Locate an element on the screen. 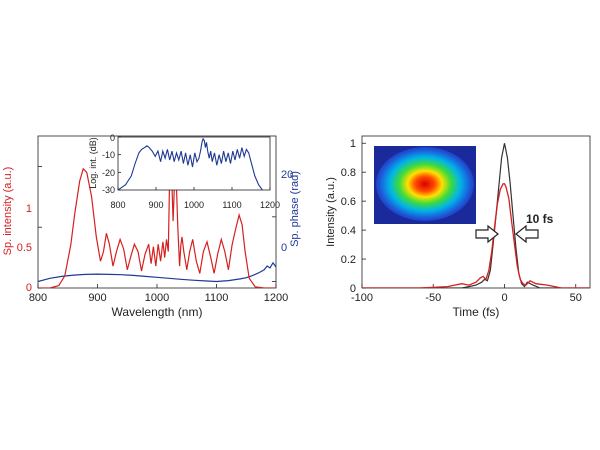  right-x-axis-label: Time (fs) is located at coordinates (476, 312).